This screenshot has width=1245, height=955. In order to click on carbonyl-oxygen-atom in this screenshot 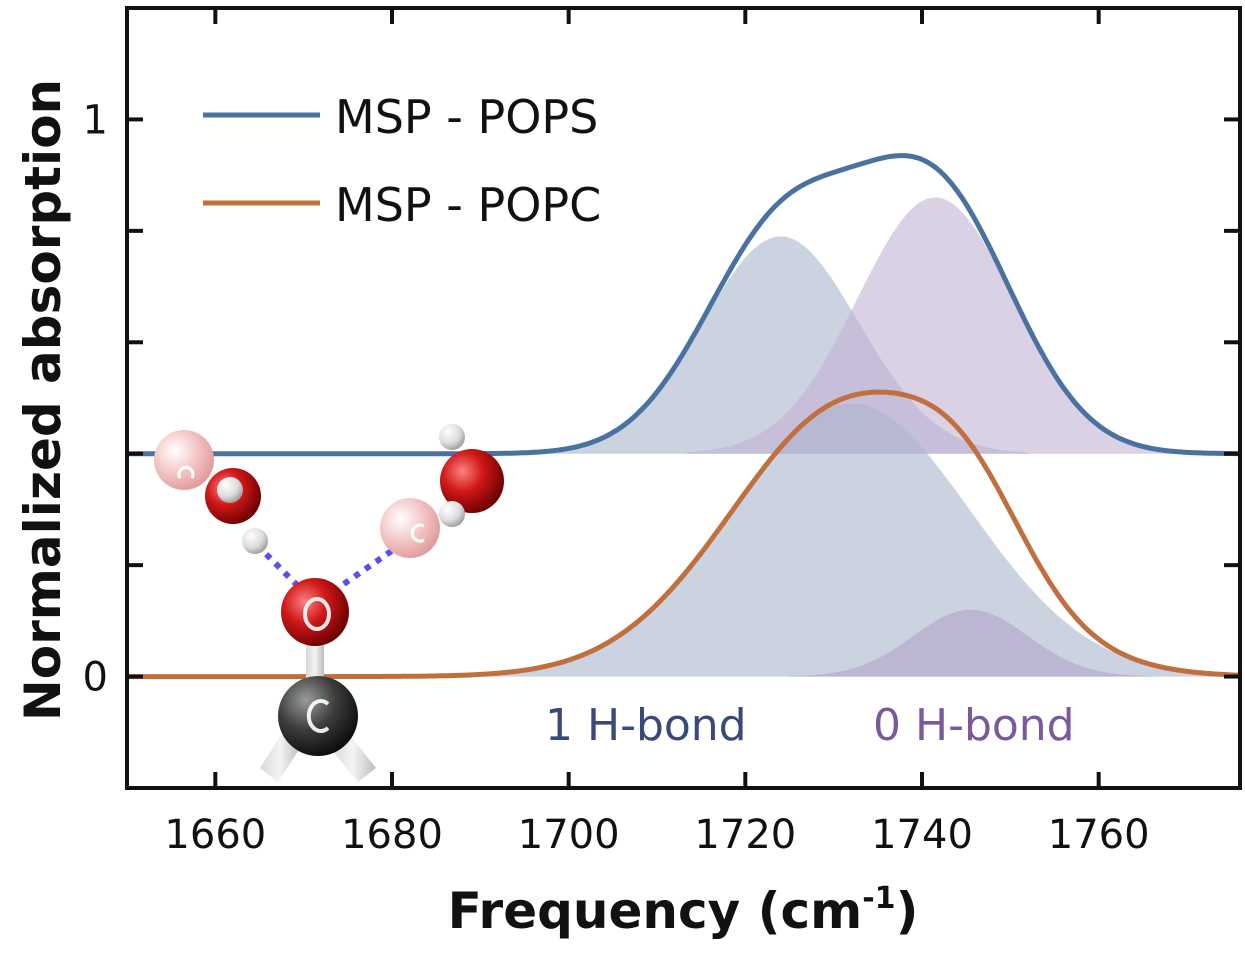, I will do `click(315, 612)`.